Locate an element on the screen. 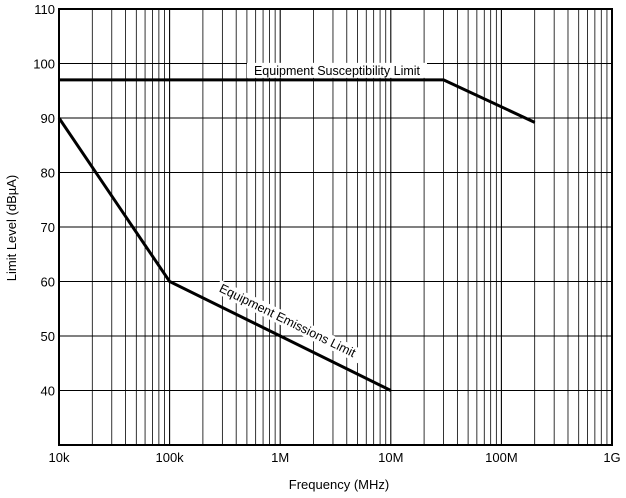 The image size is (626, 498). y-tick-label: 60 is located at coordinates (48, 282).